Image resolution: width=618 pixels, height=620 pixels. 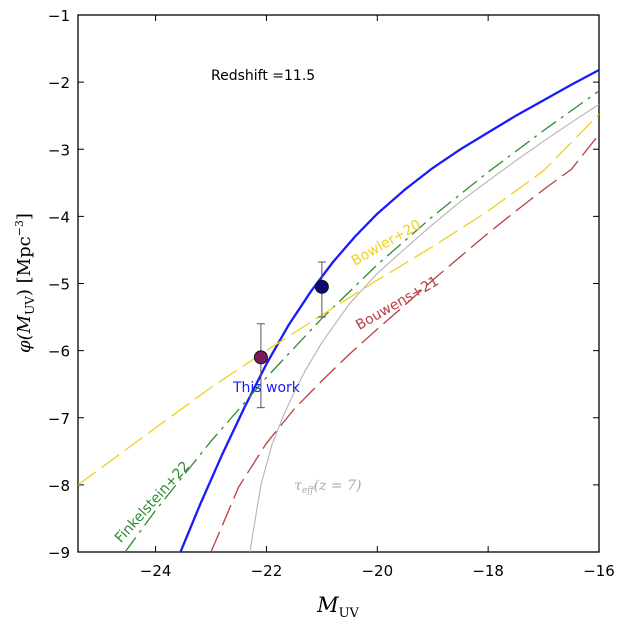 I want to click on redshift-annotation: Redshift =11.5, so click(x=263, y=76).